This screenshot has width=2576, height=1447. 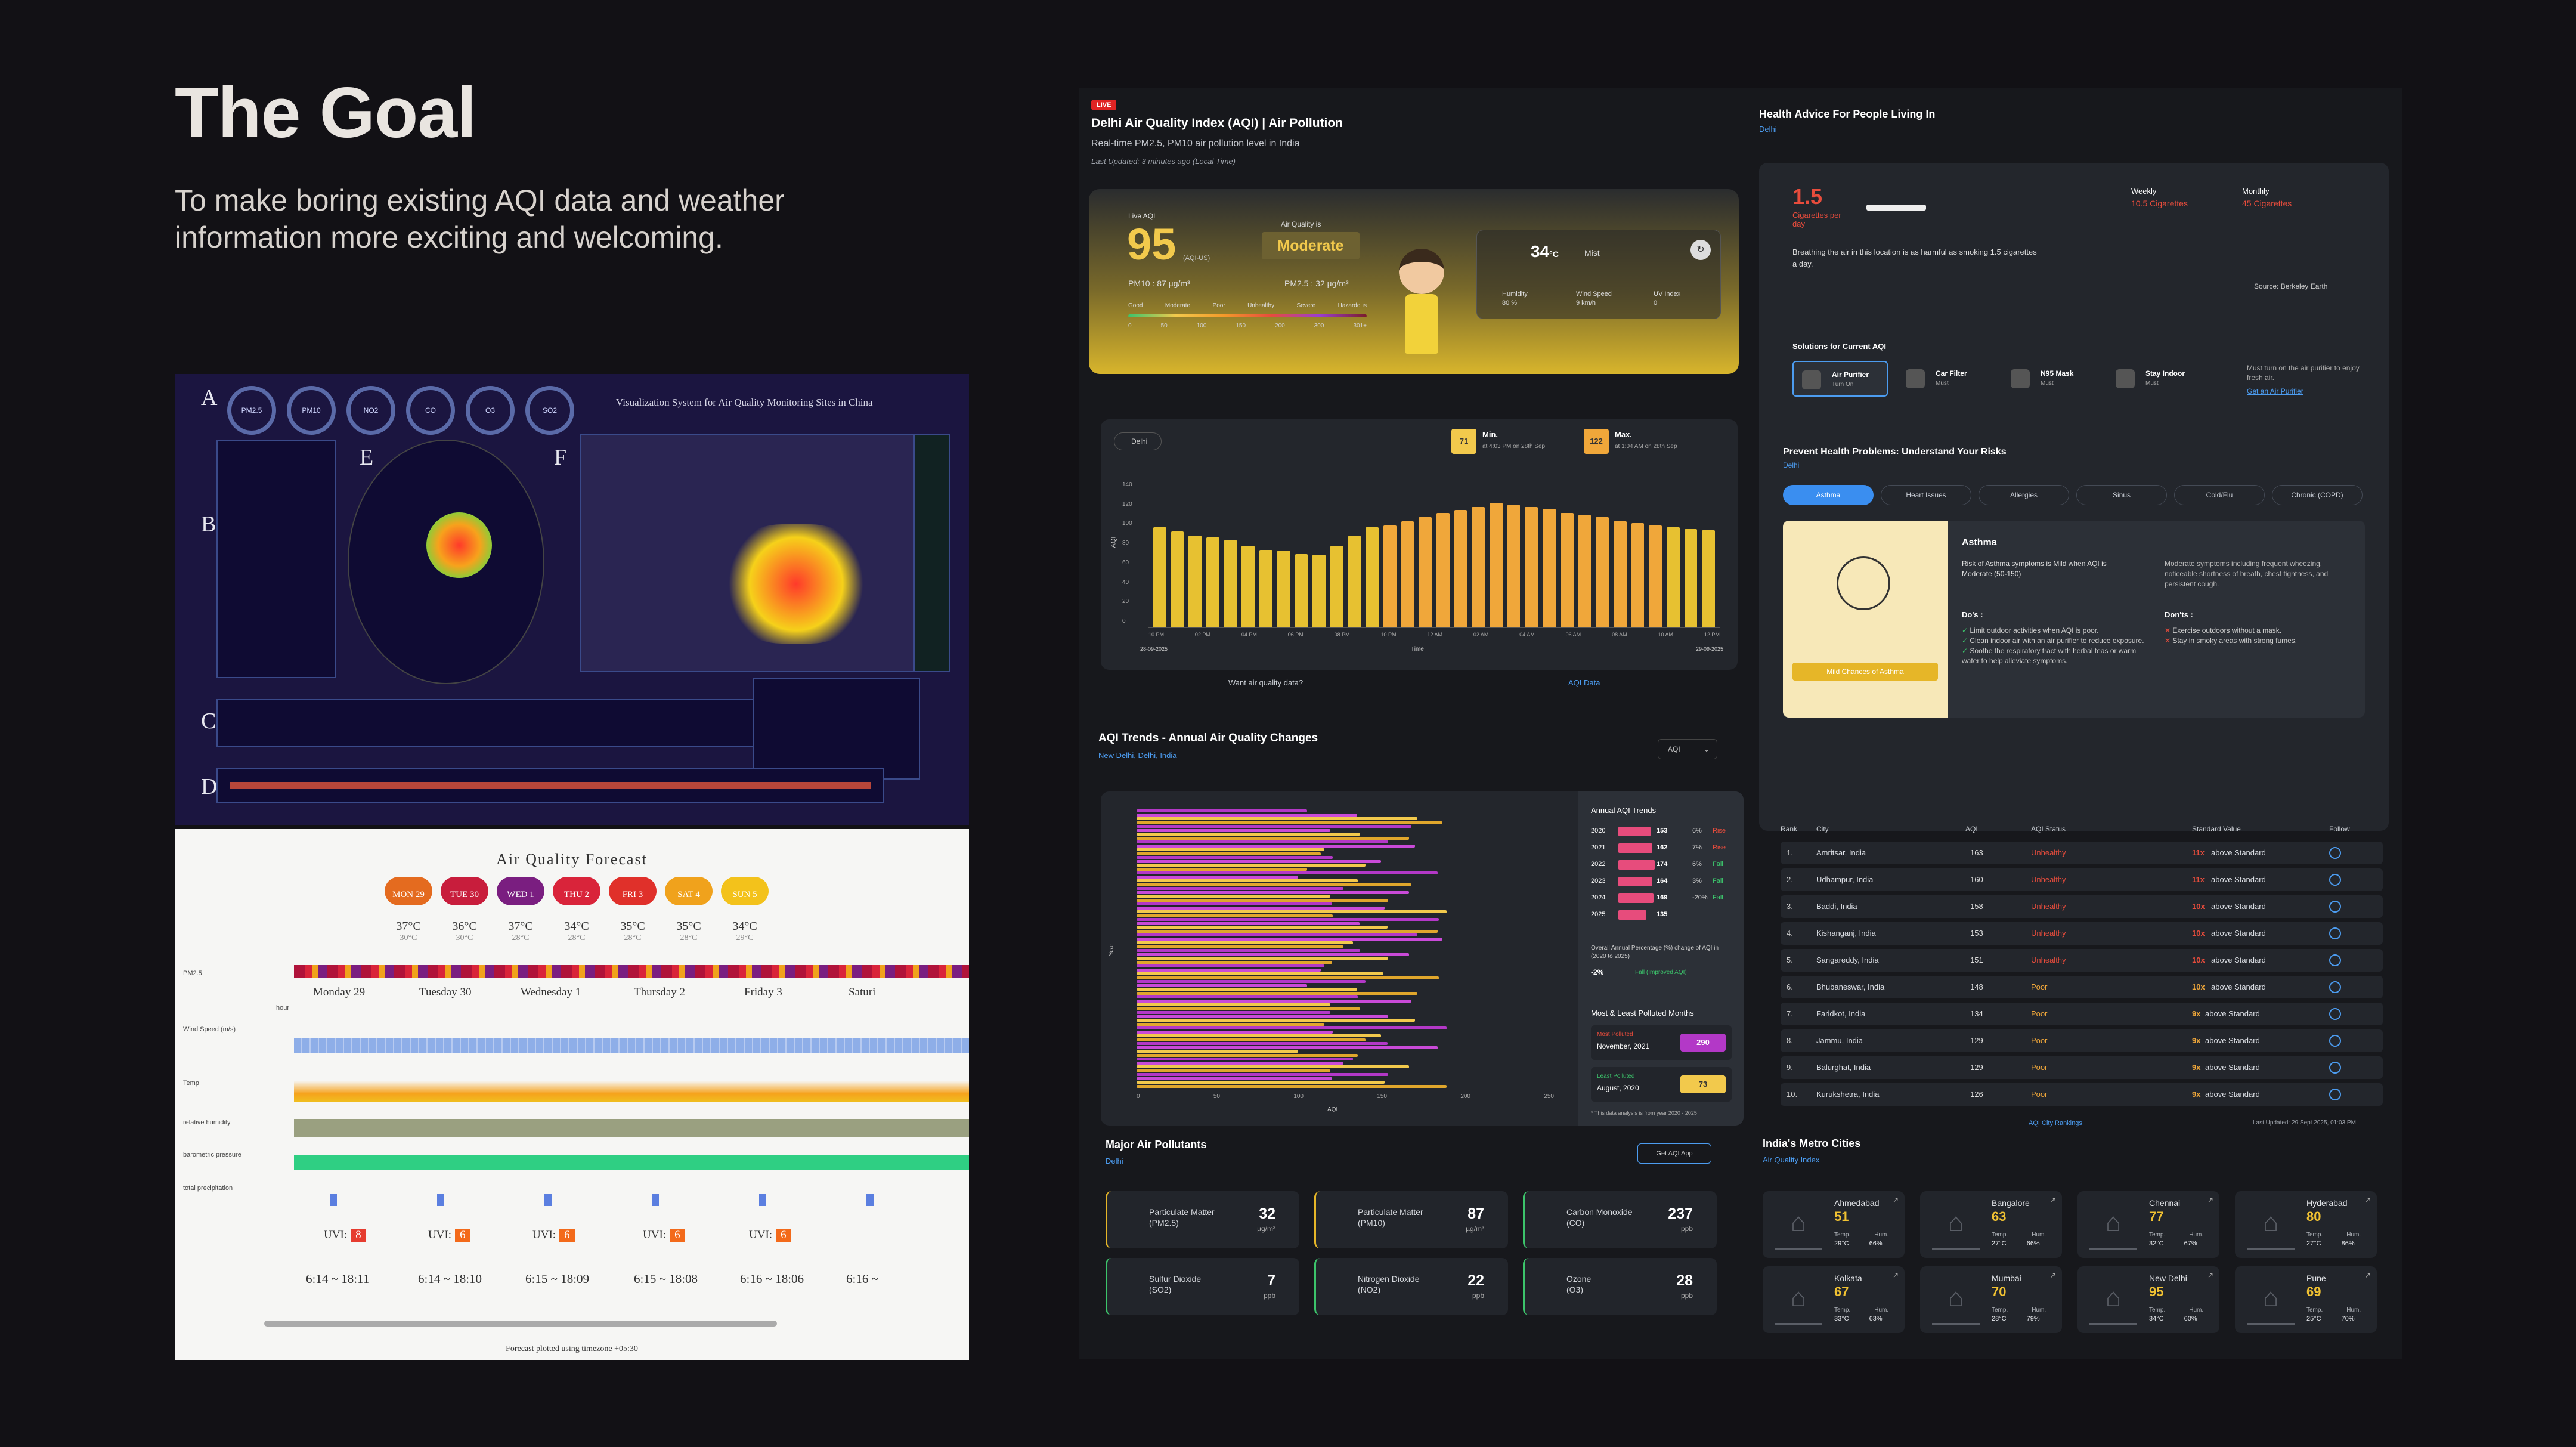 What do you see at coordinates (1834, 1224) in the screenshot?
I see `metro-card: ⌂ Ahmedabad 51 Temp. Hum. 29°C 66% ↗` at bounding box center [1834, 1224].